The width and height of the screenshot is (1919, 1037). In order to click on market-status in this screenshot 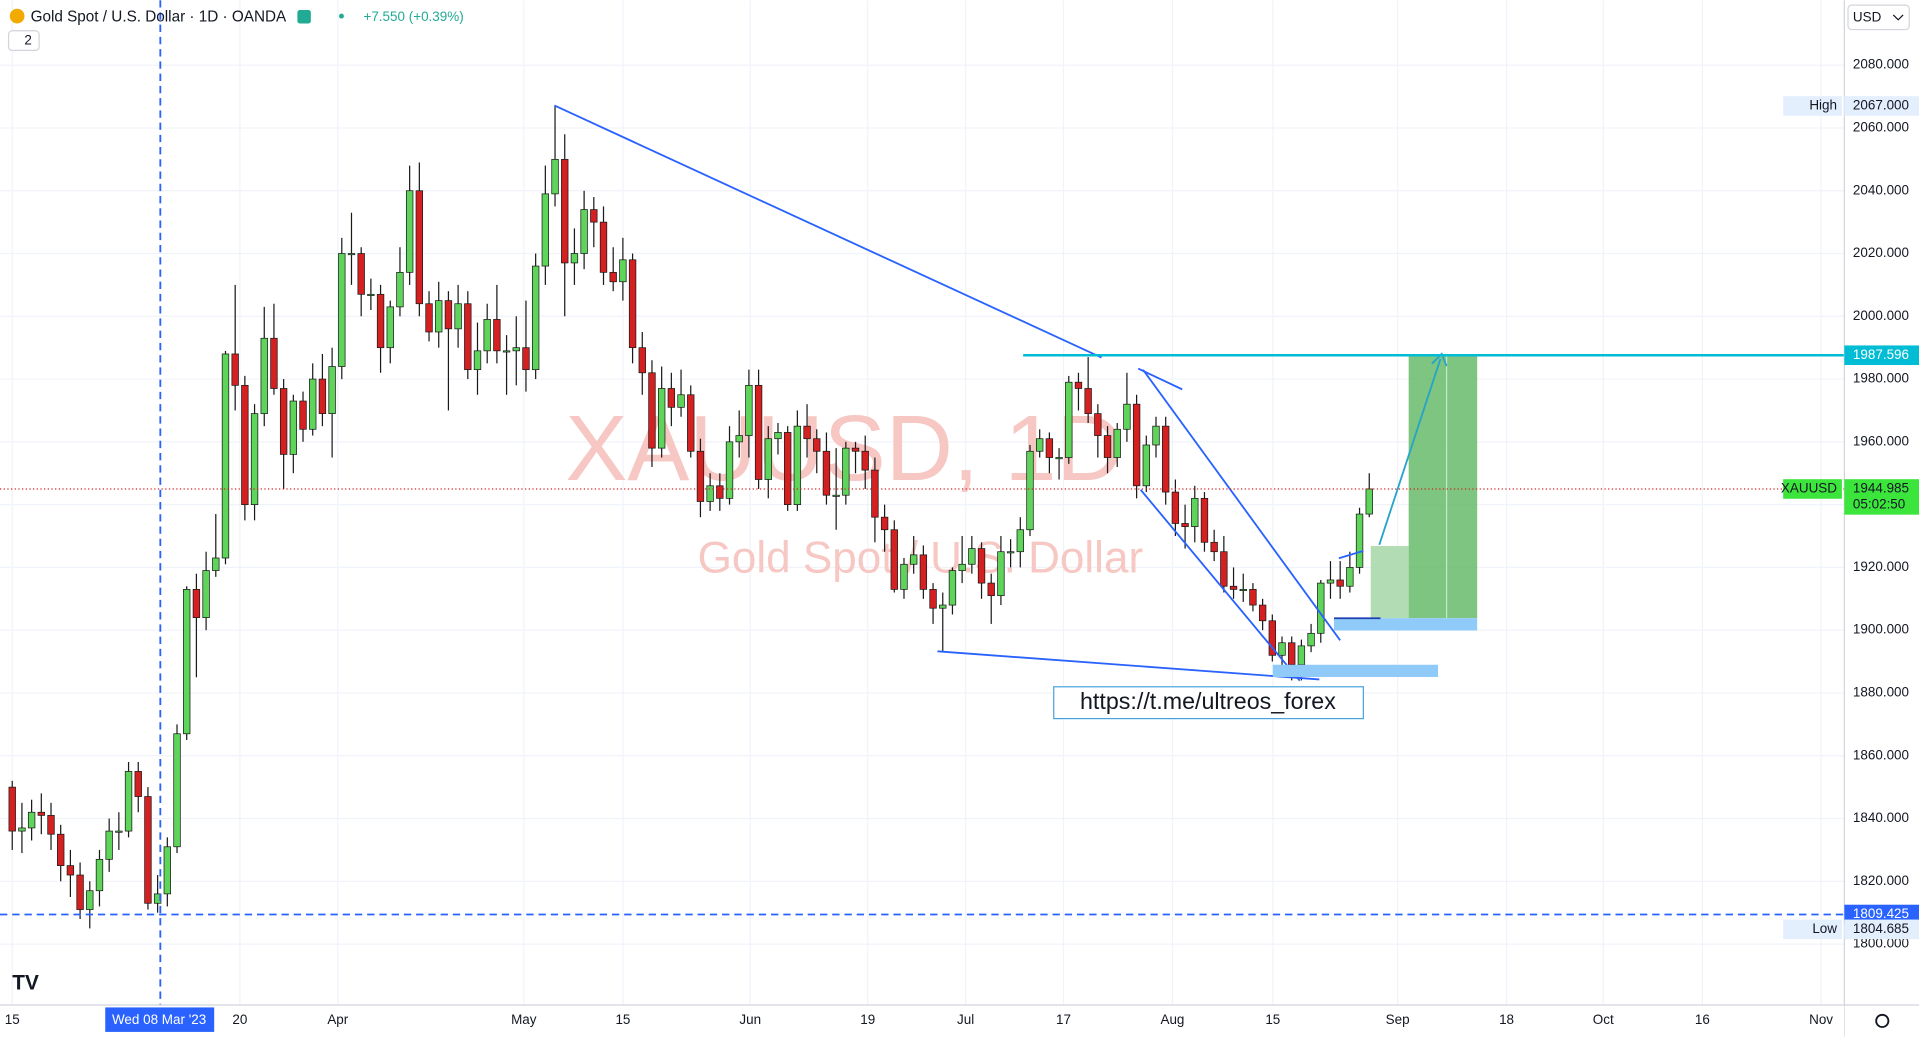, I will do `click(304, 16)`.